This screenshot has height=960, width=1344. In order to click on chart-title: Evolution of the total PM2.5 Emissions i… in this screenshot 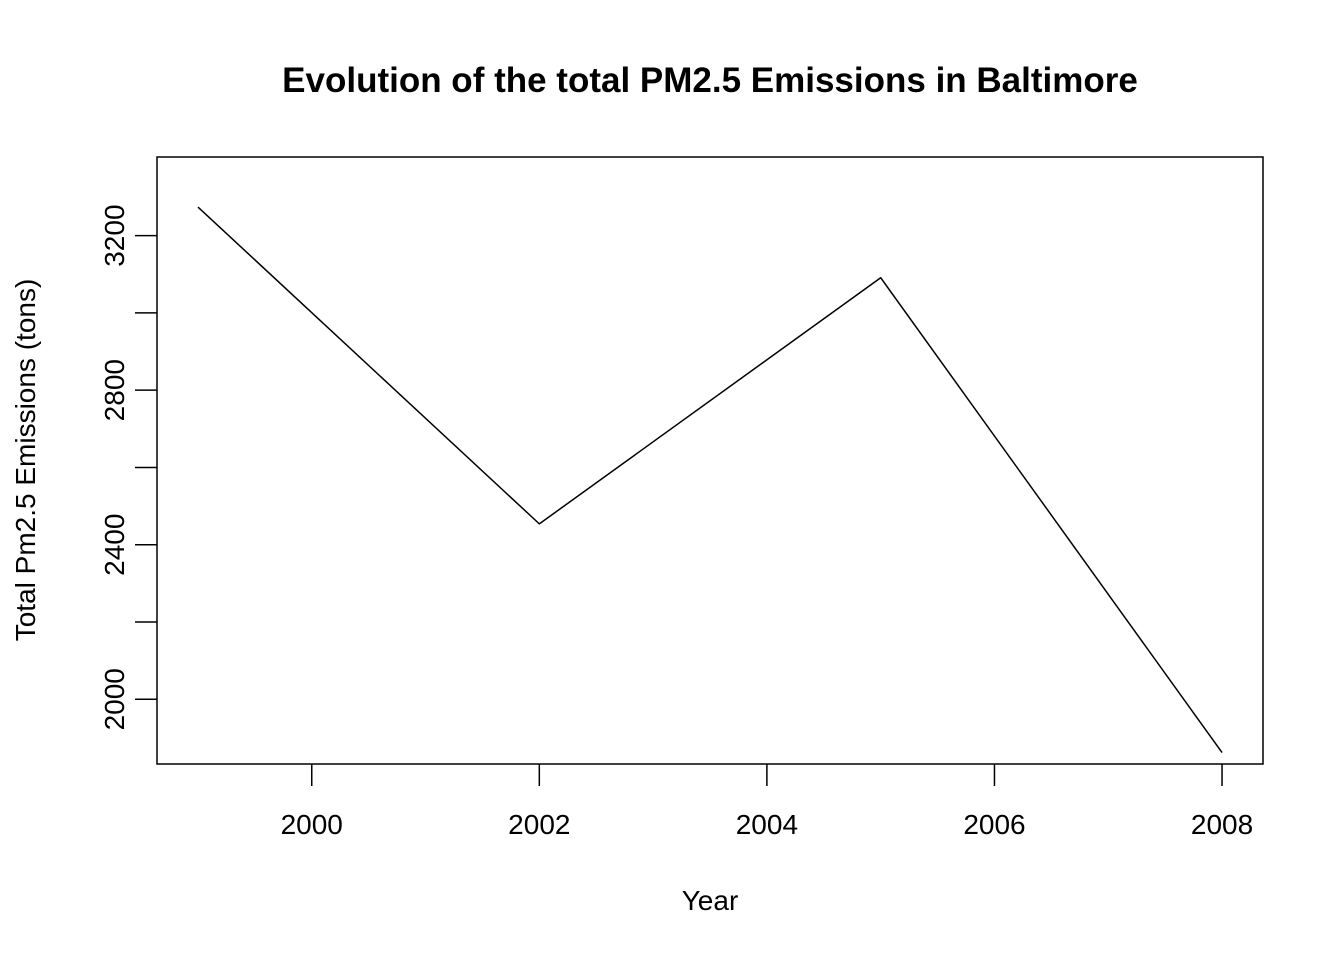, I will do `click(710, 80)`.